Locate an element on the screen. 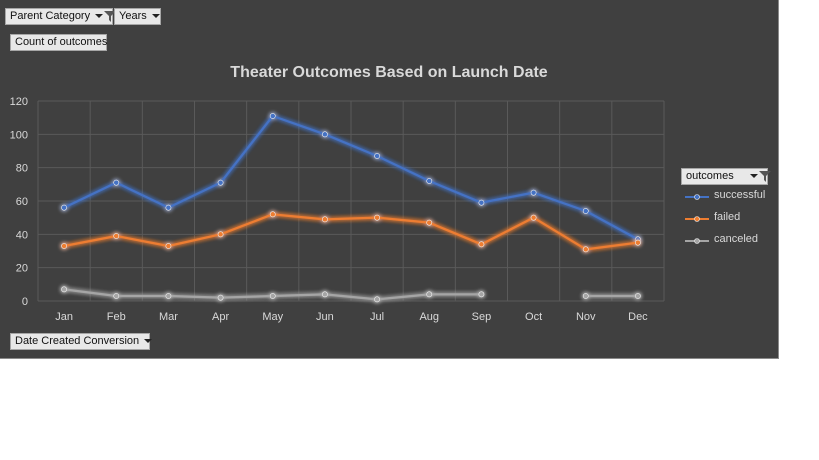  series-failed is located at coordinates (351, 232).